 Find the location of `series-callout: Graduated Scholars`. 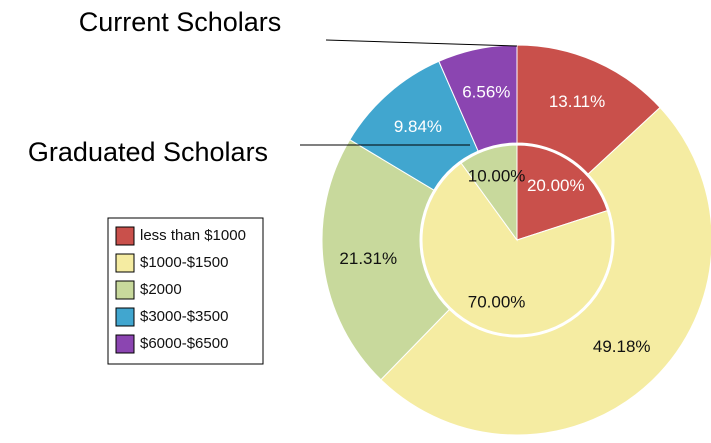

series-callout: Graduated Scholars is located at coordinates (148, 152).